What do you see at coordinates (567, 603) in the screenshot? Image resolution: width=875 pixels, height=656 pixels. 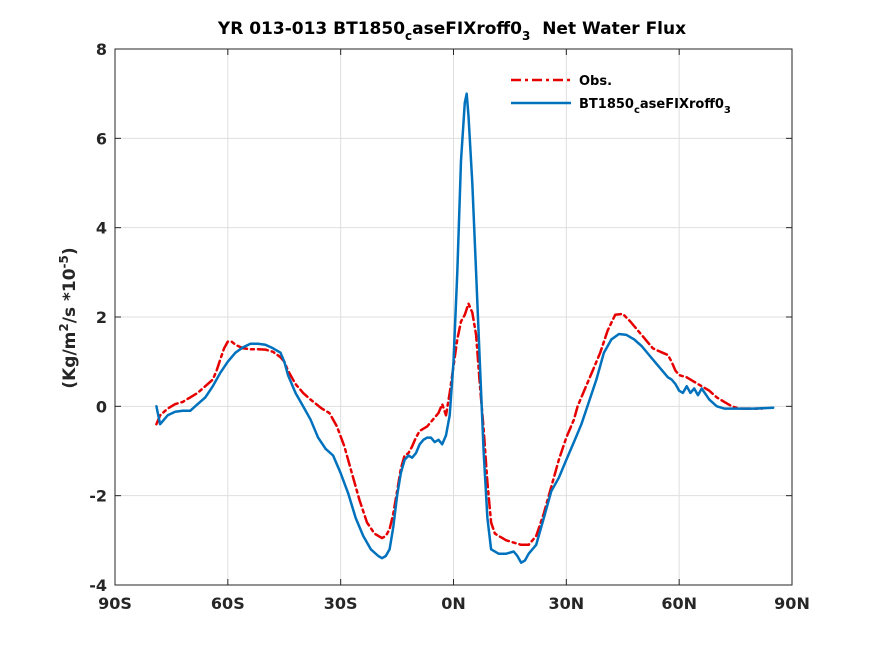 I see `x-tick-label: 30N` at bounding box center [567, 603].